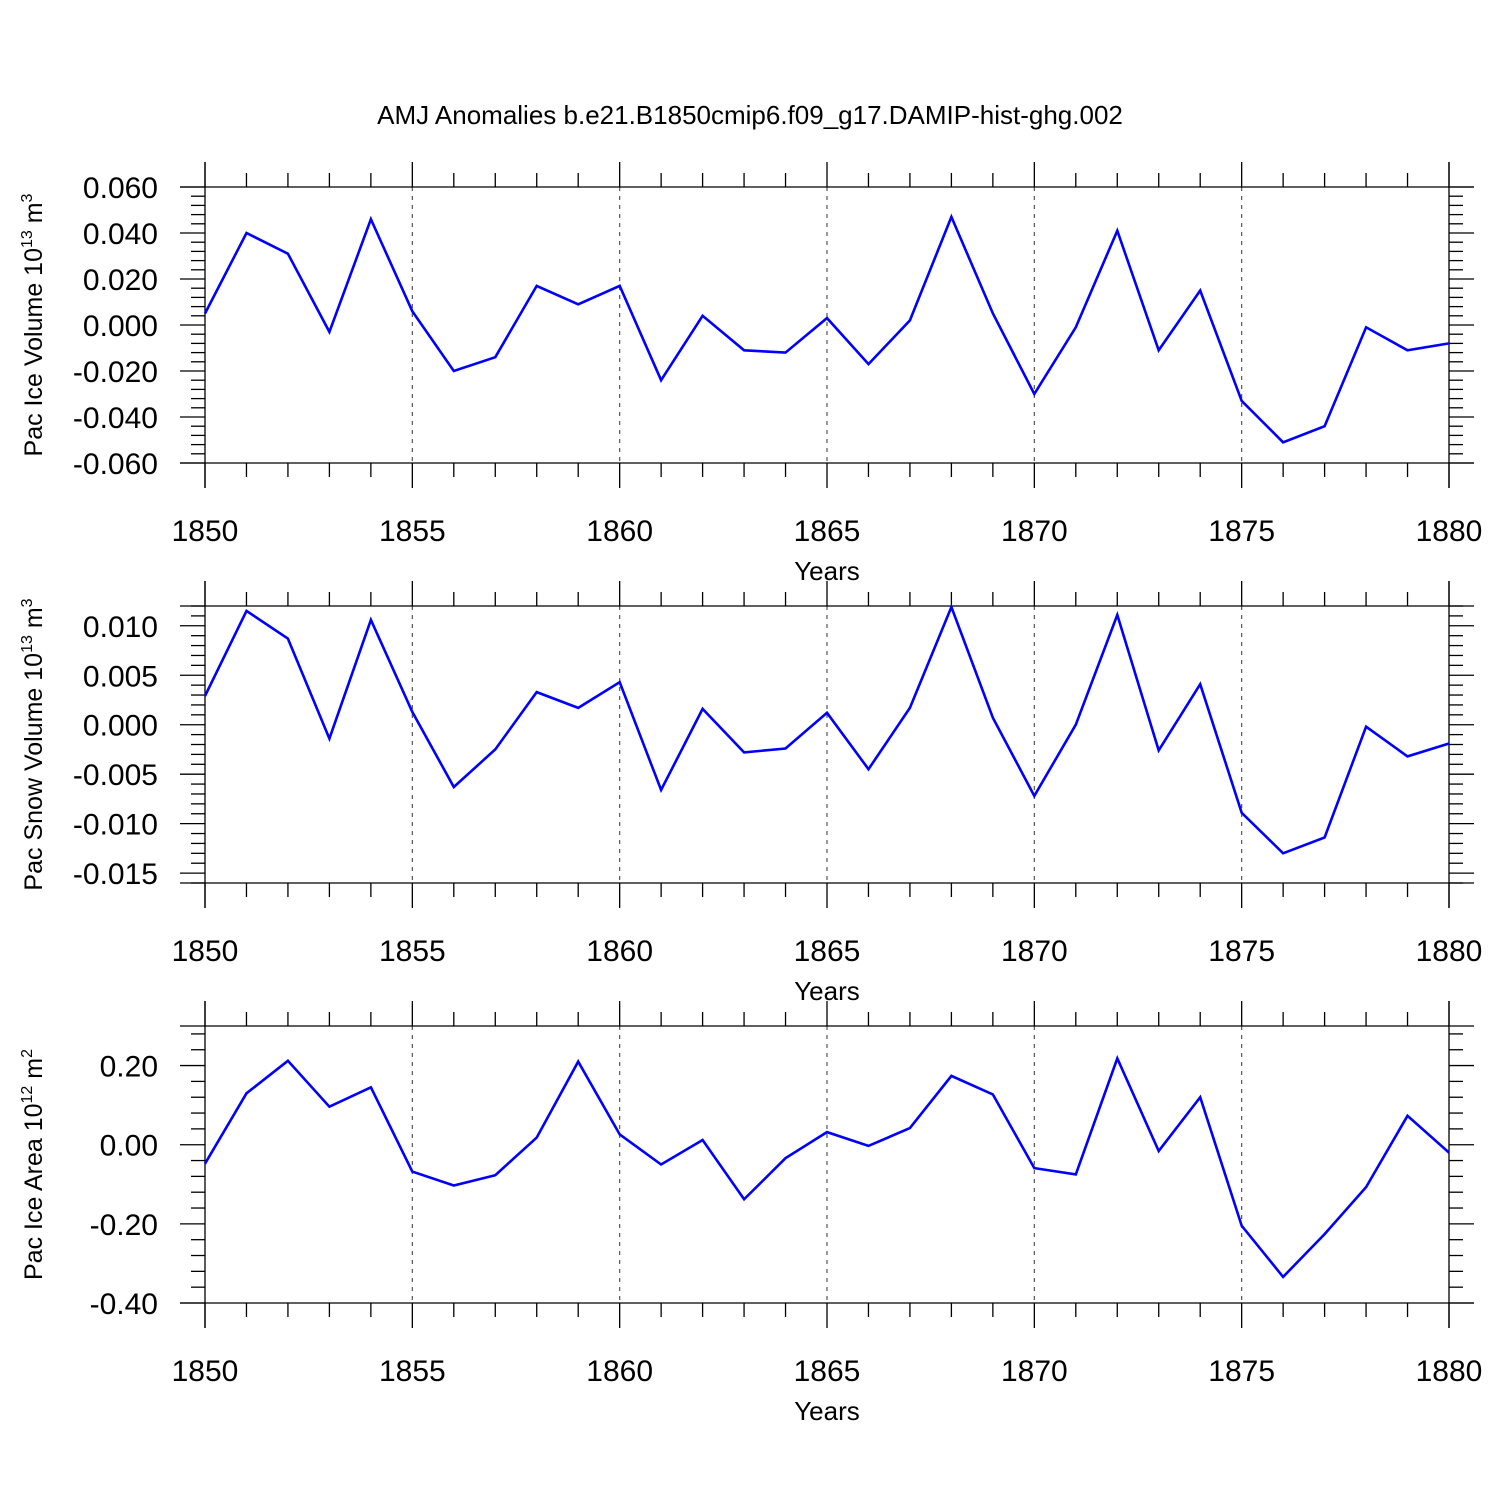 The width and height of the screenshot is (1500, 1500). What do you see at coordinates (120, 676) in the screenshot?
I see `y-tick-label: 0.005` at bounding box center [120, 676].